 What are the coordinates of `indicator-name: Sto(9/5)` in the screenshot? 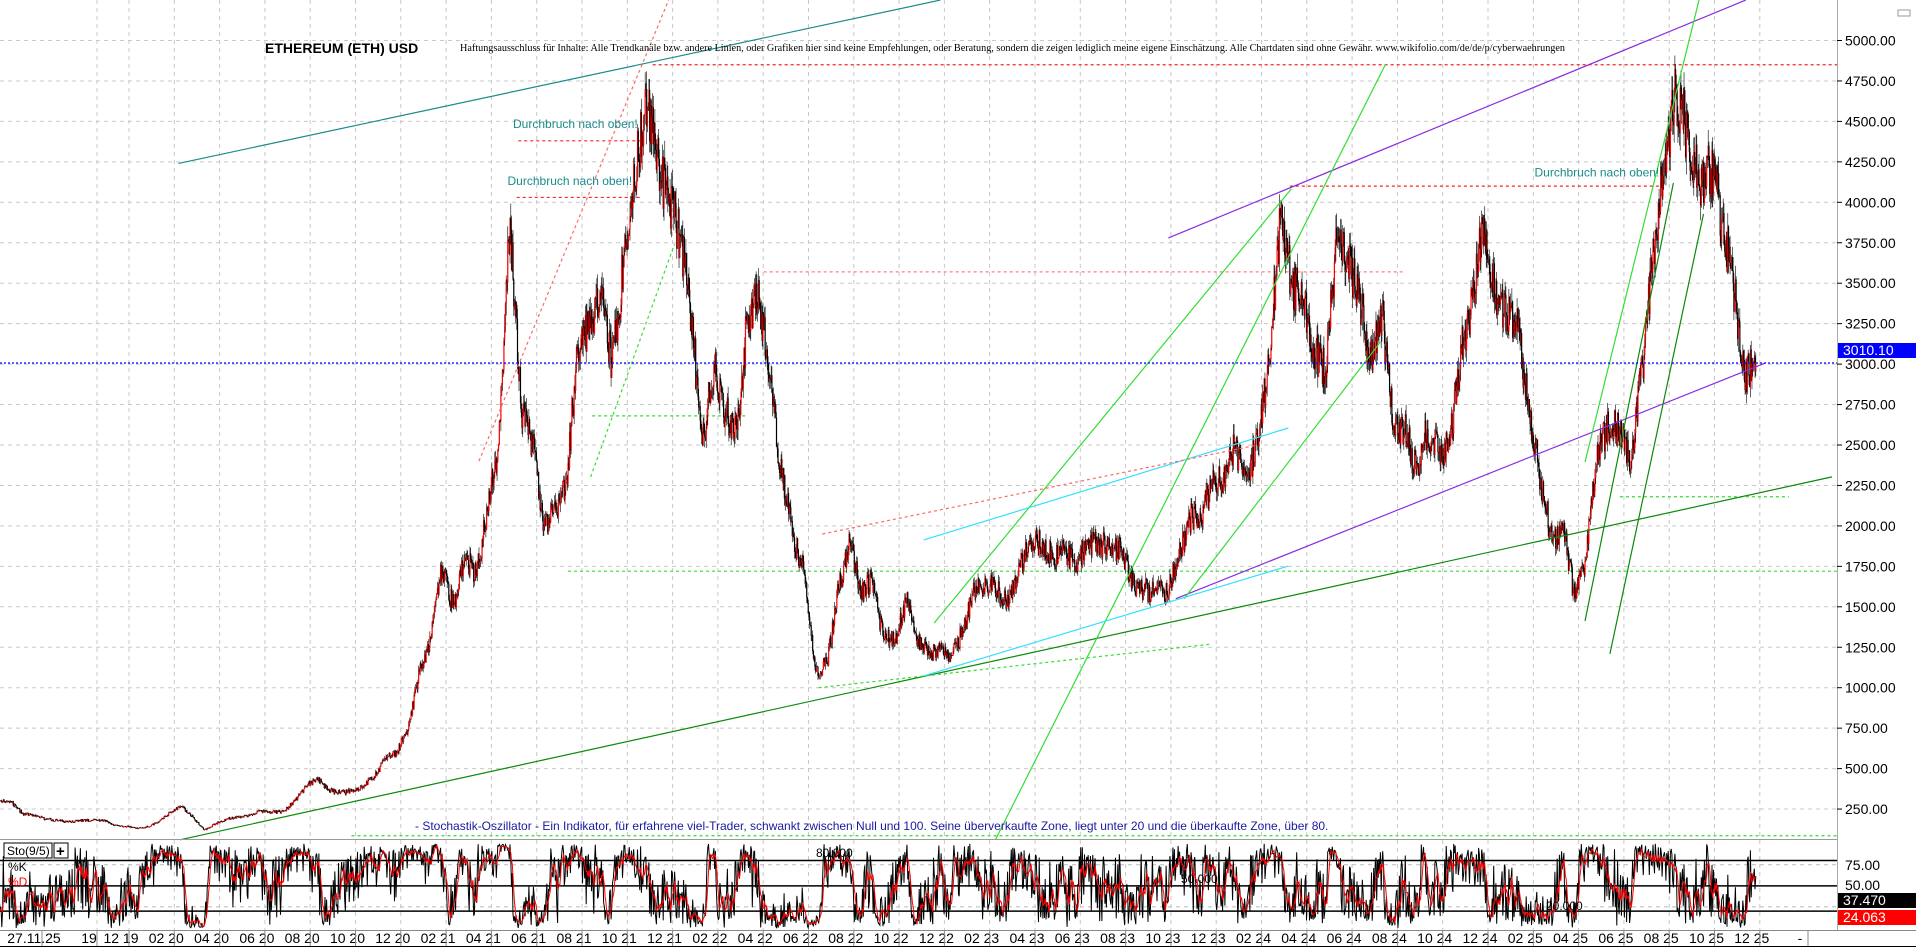 It's located at (28, 851).